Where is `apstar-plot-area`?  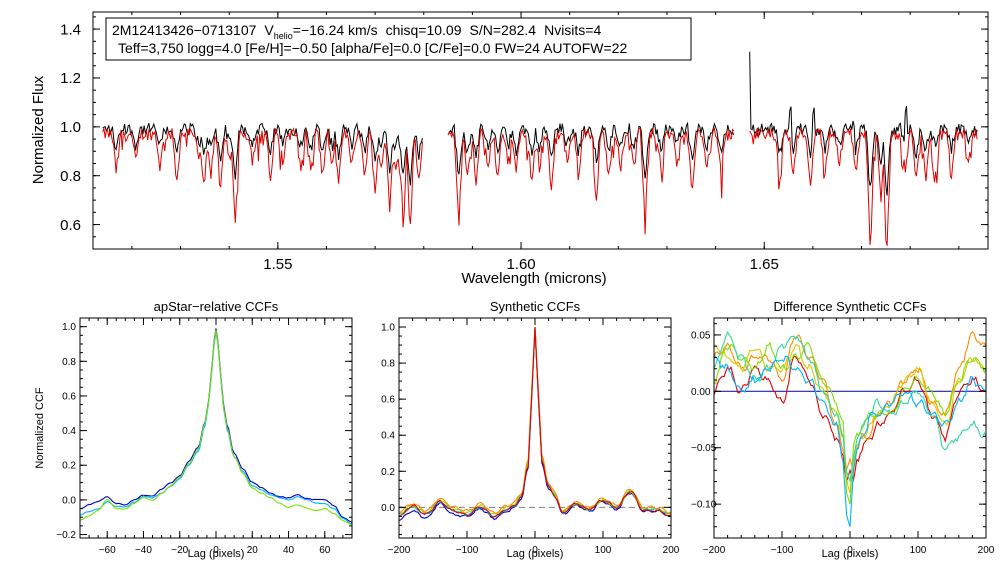 apstar-plot-area is located at coordinates (216, 426).